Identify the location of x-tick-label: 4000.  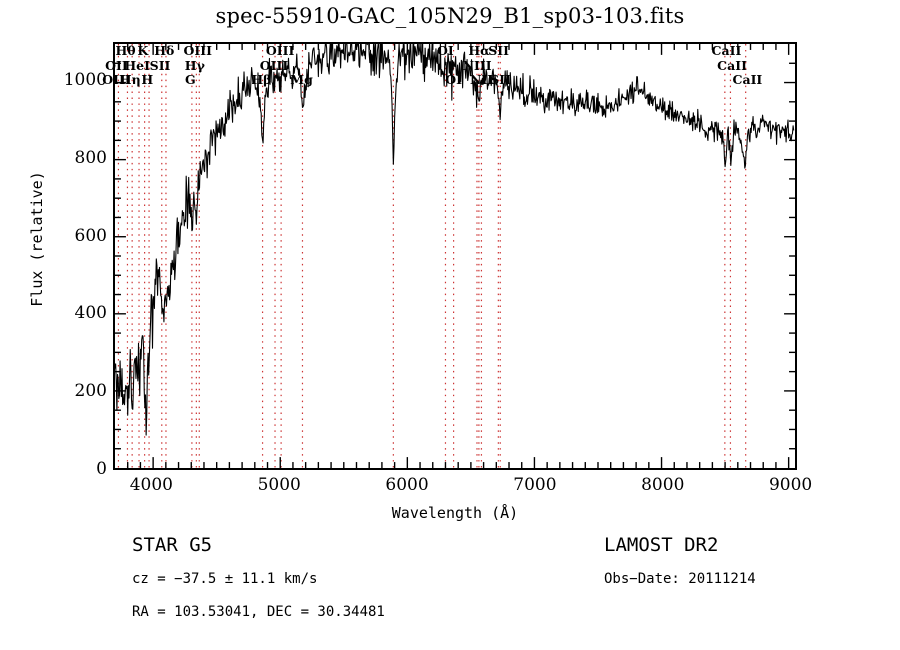
(151, 485).